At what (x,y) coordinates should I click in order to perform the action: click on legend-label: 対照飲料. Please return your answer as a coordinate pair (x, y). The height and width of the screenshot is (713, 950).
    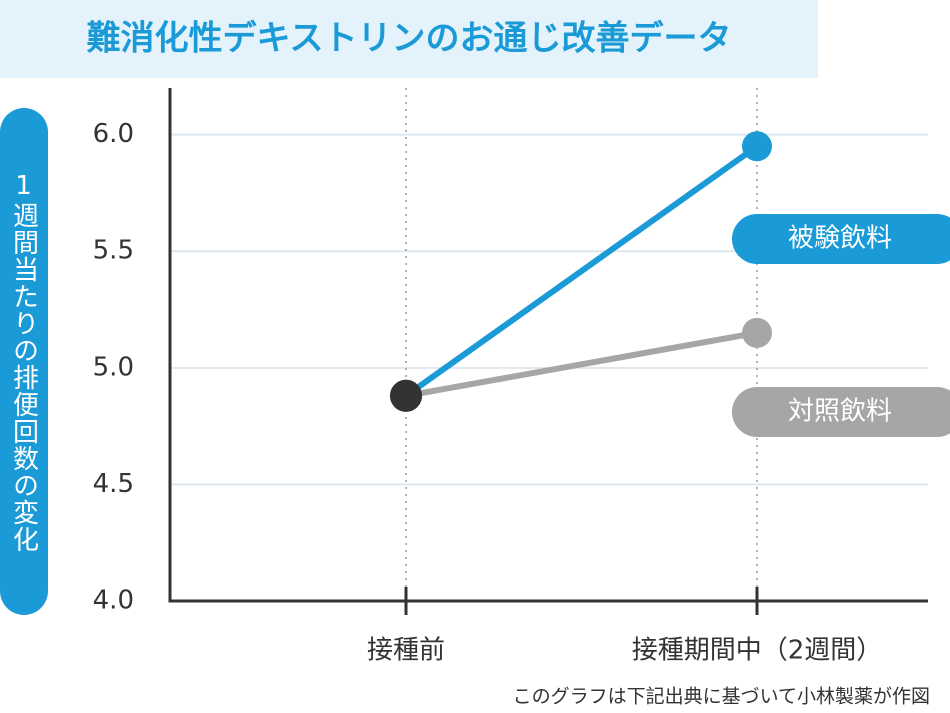
    Looking at the image, I should click on (840, 412).